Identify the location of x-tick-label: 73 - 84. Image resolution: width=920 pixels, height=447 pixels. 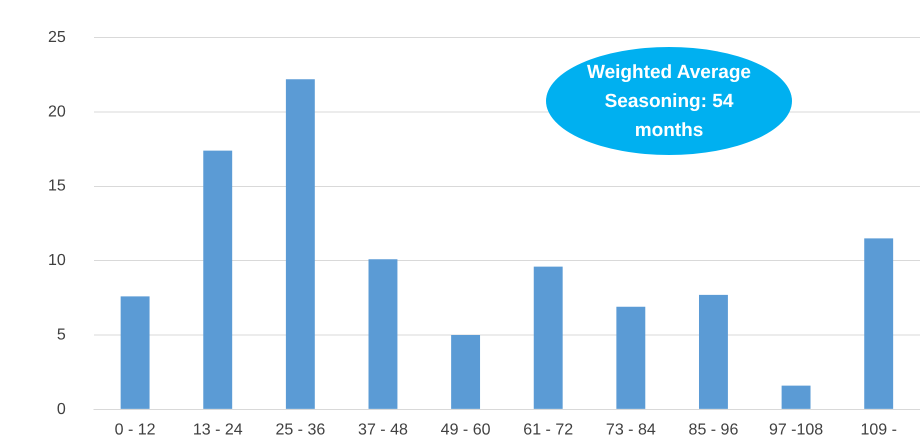
(631, 429).